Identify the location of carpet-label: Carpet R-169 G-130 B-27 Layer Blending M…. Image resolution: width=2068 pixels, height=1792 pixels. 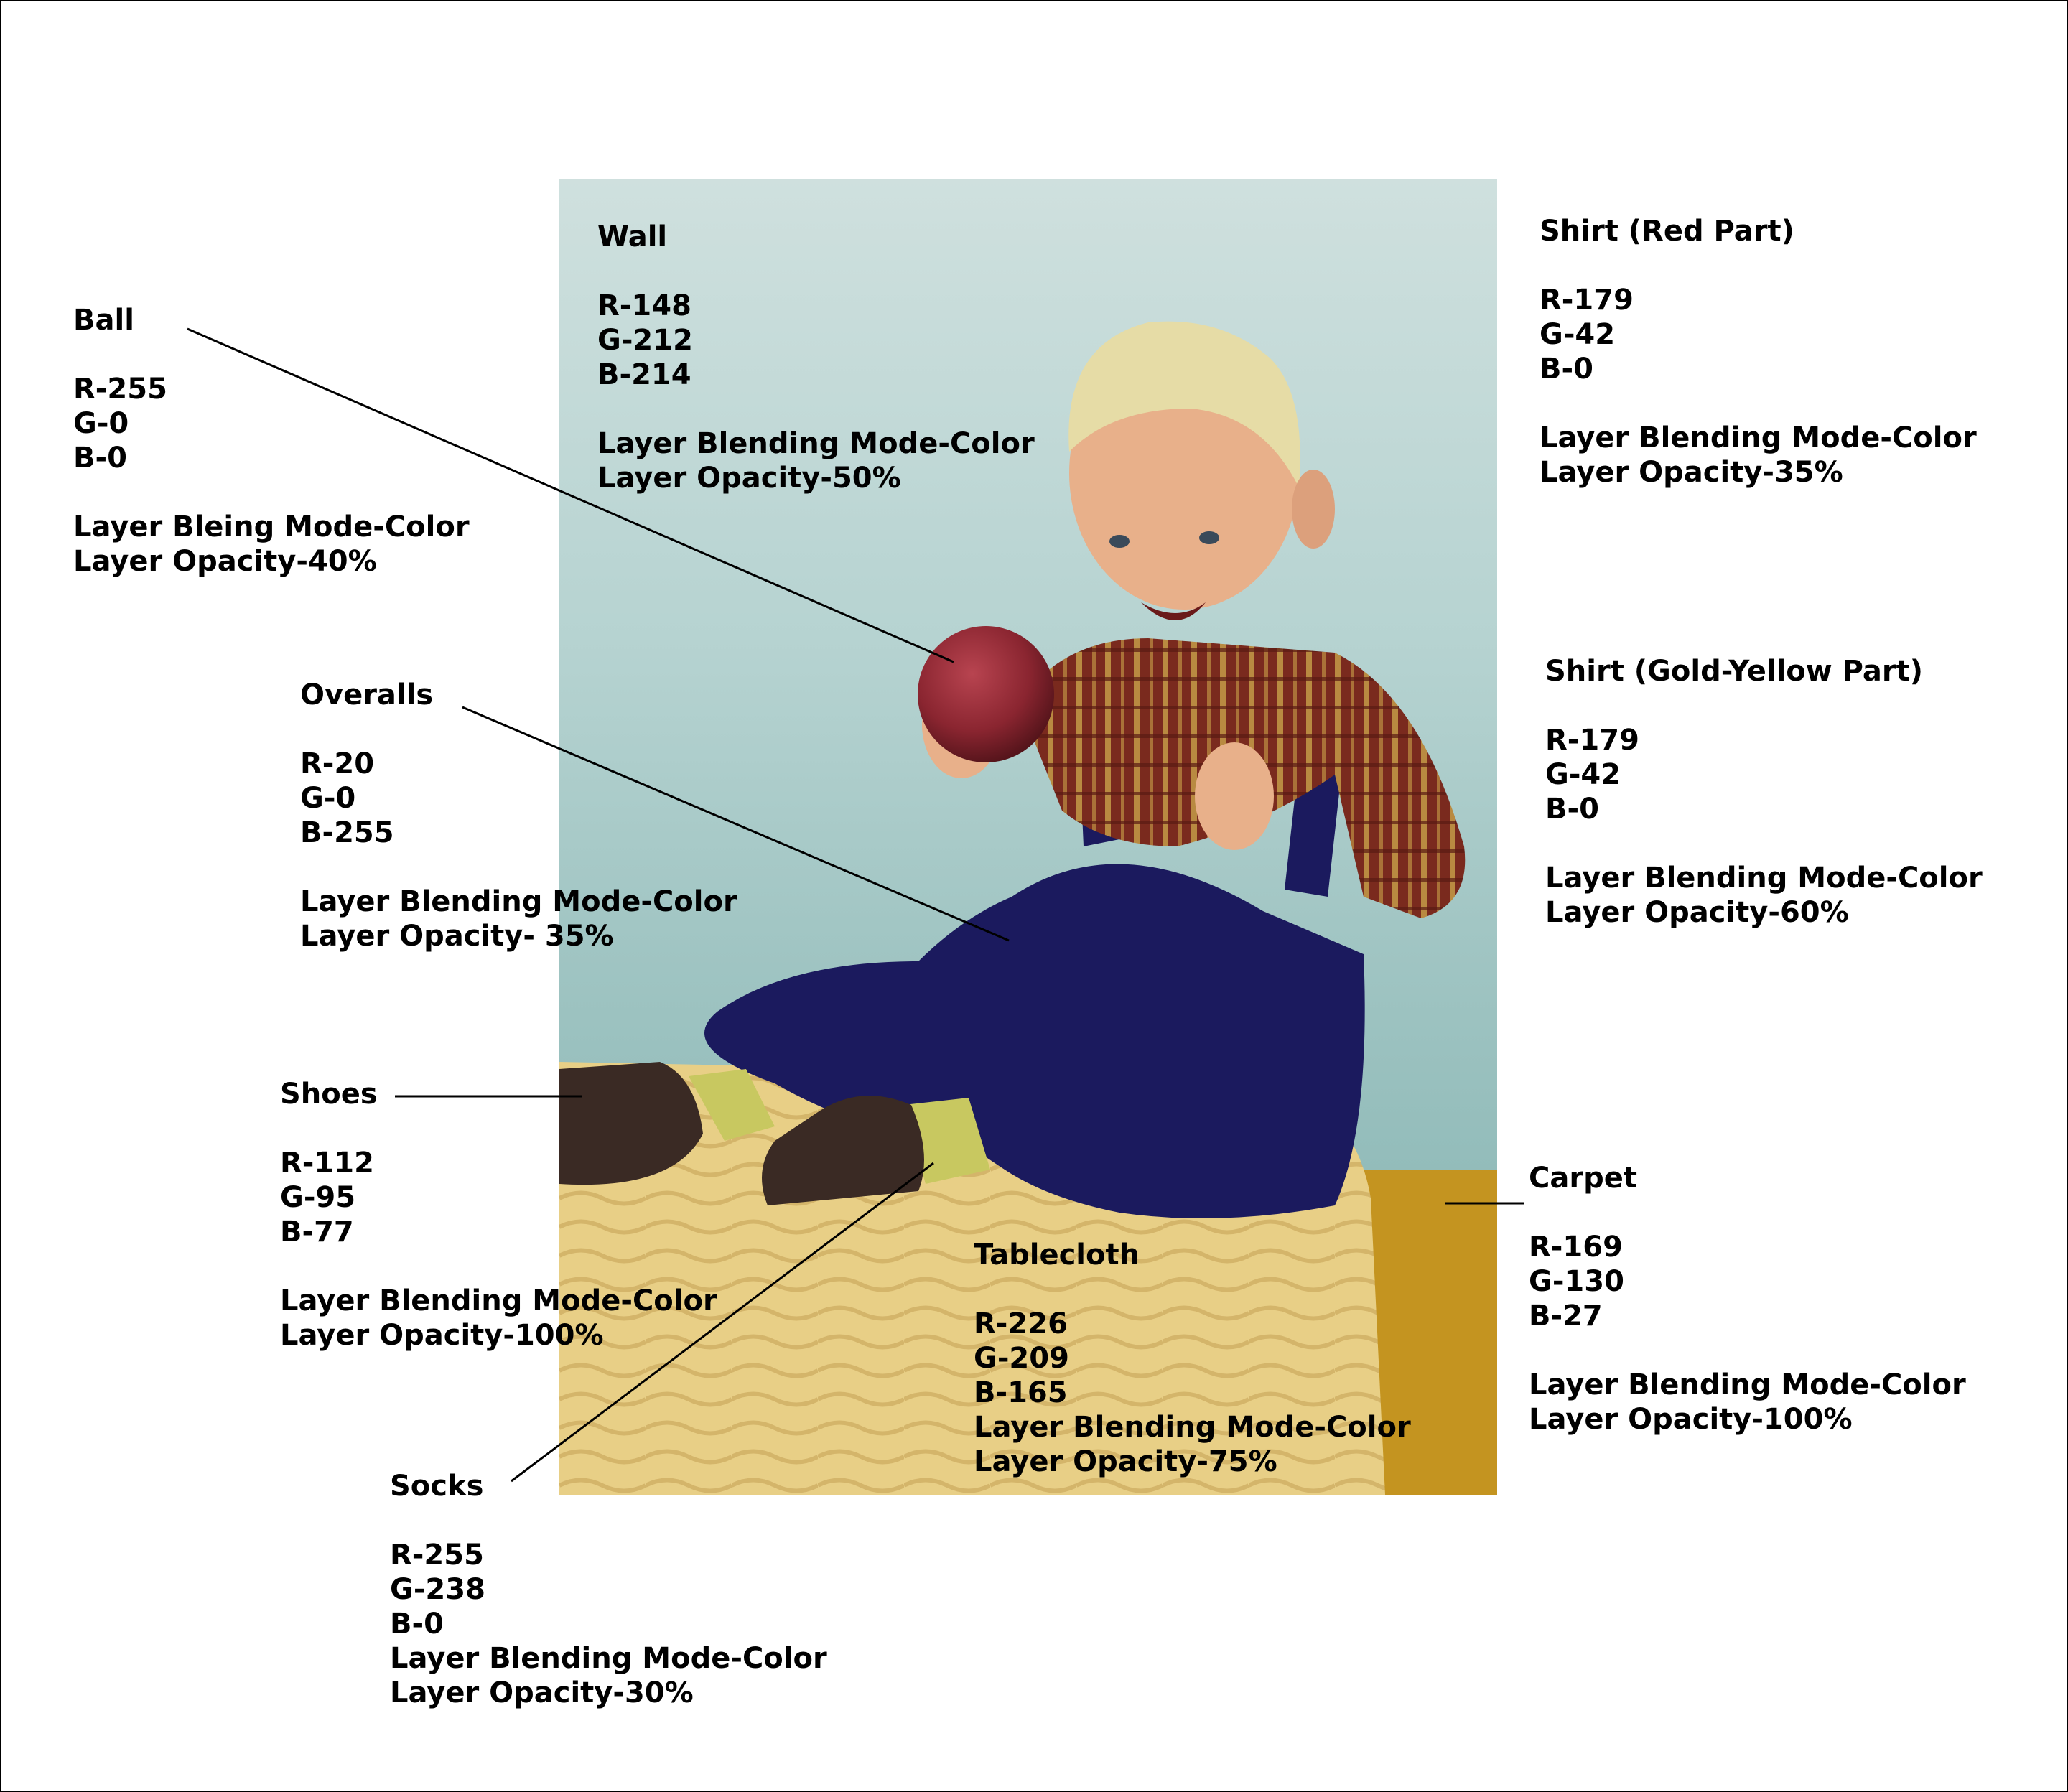
(1747, 1299).